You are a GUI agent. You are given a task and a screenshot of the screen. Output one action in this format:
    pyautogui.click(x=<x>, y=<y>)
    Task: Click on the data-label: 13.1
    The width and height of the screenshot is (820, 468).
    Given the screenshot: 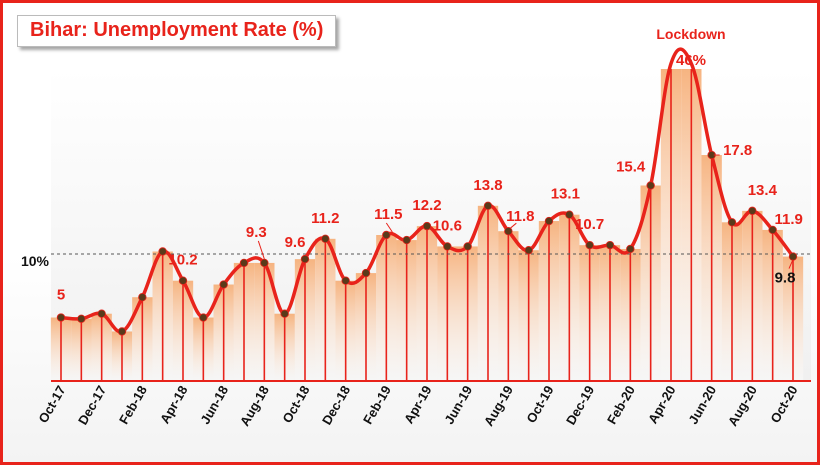 What is the action you would take?
    pyautogui.click(x=565, y=194)
    